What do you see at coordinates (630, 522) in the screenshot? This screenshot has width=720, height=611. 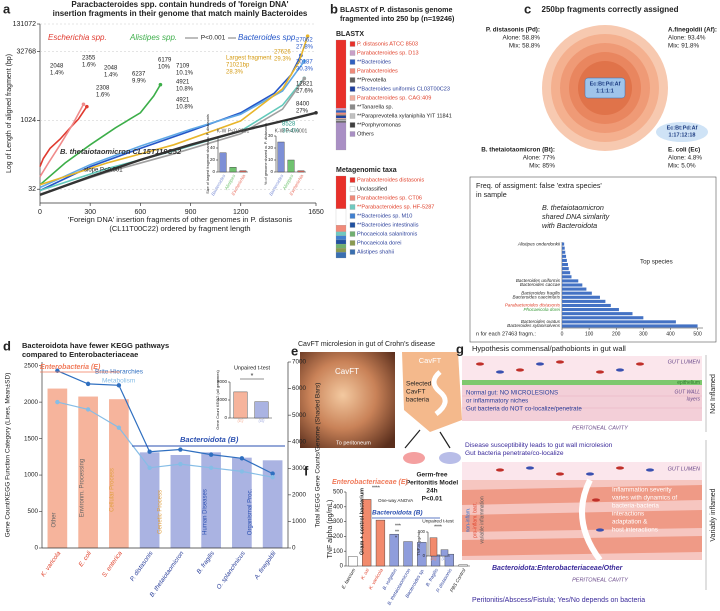 I see `inflammation-text: adaptation &` at bounding box center [630, 522].